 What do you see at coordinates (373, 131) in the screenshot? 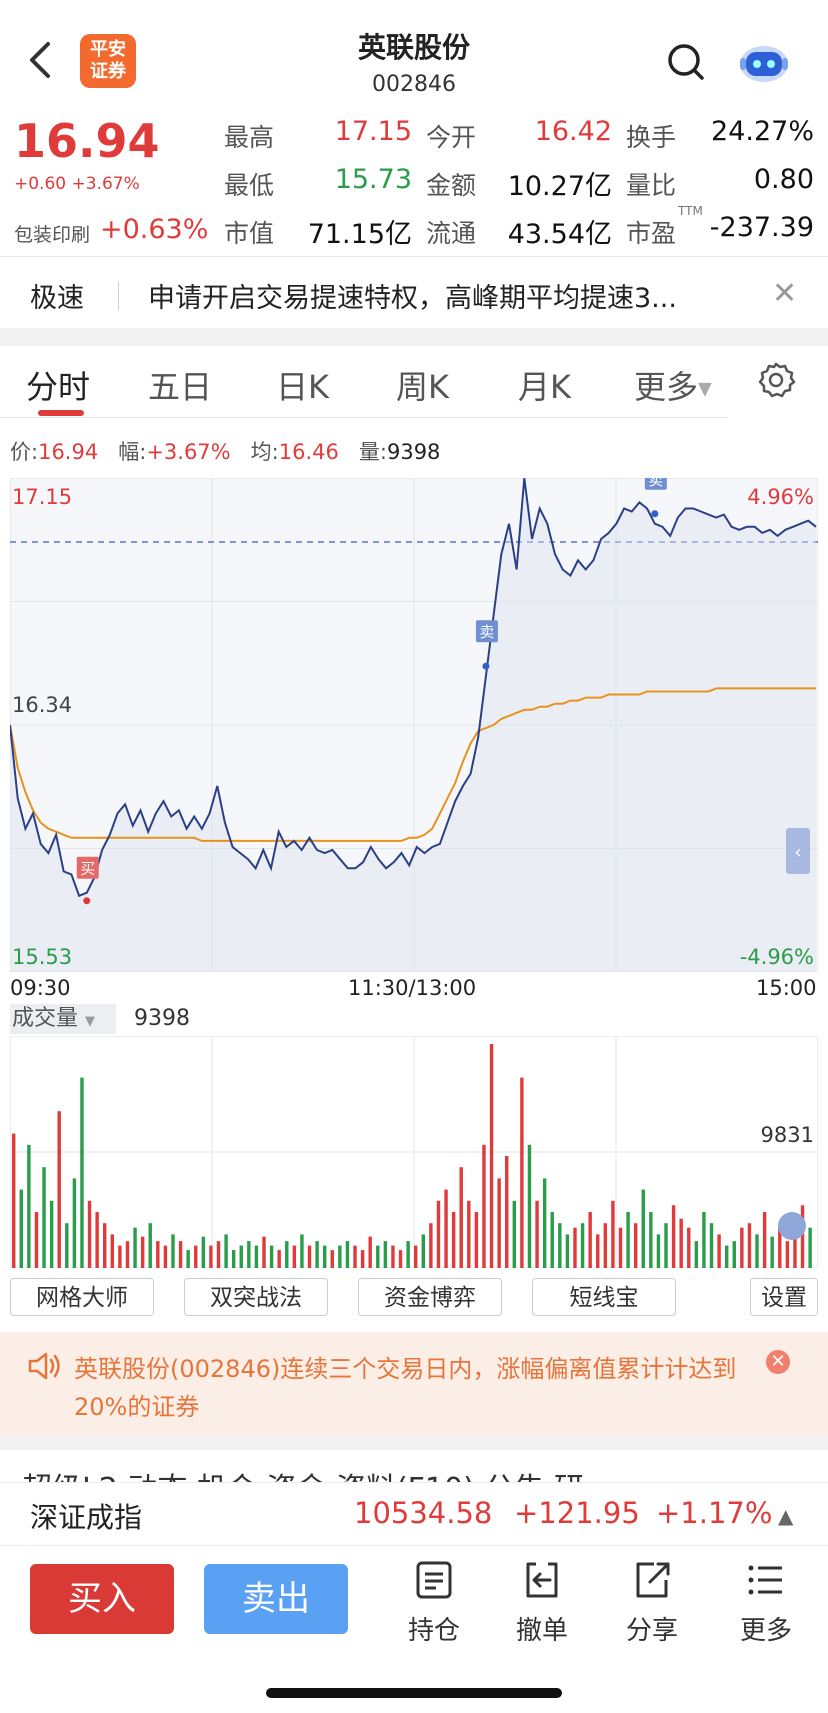
I see `quote-value: 17.15` at bounding box center [373, 131].